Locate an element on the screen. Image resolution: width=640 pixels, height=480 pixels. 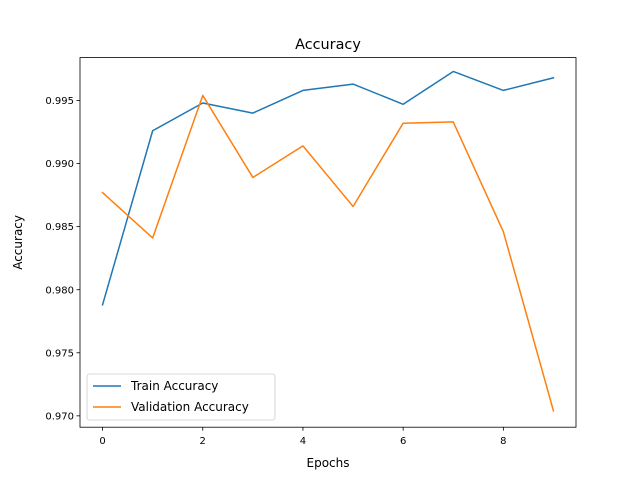
legend-box is located at coordinates (181, 397).